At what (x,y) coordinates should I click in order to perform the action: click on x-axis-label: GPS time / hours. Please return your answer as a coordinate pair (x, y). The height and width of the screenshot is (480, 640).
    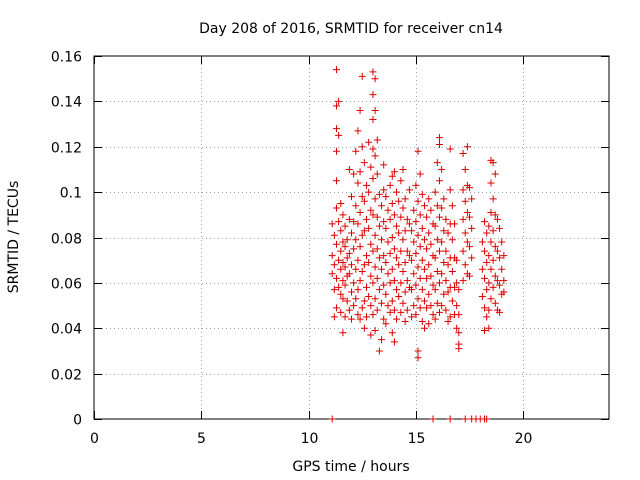
    Looking at the image, I should click on (350, 467).